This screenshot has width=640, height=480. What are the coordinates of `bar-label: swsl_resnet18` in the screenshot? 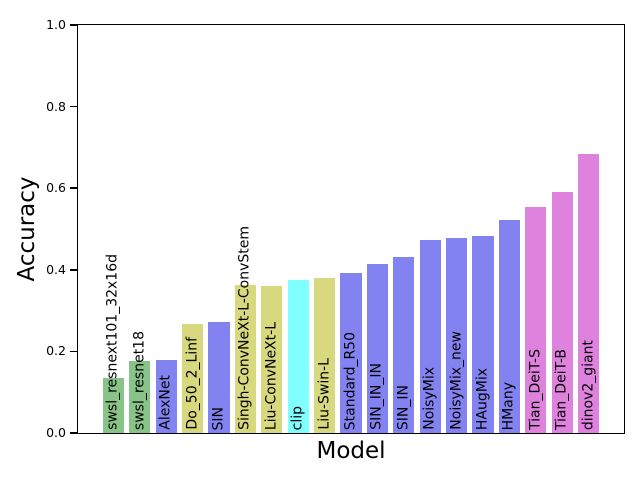 It's located at (139, 380).